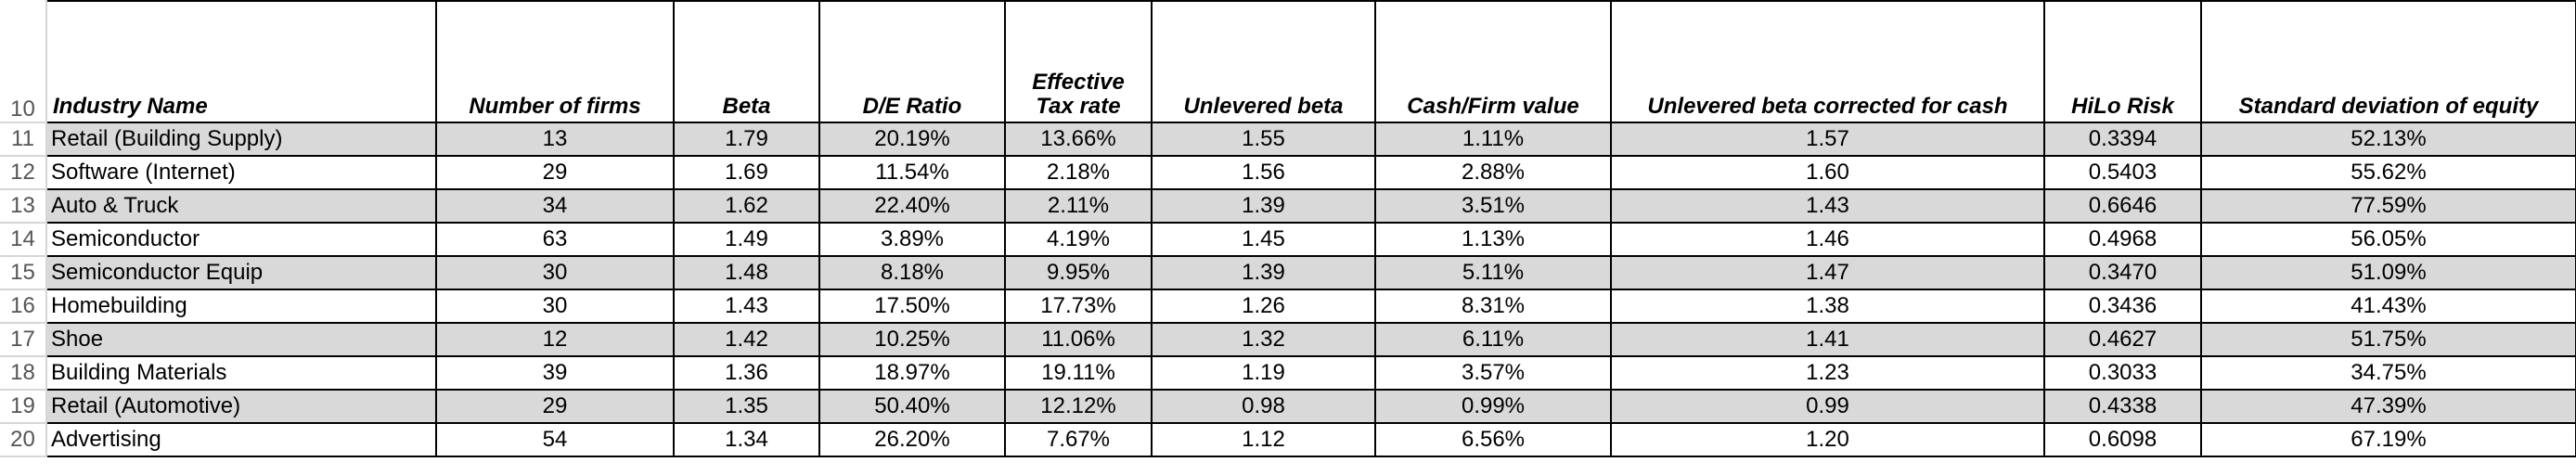  Describe the element at coordinates (555, 206) in the screenshot. I see `table-cell: 34` at that location.